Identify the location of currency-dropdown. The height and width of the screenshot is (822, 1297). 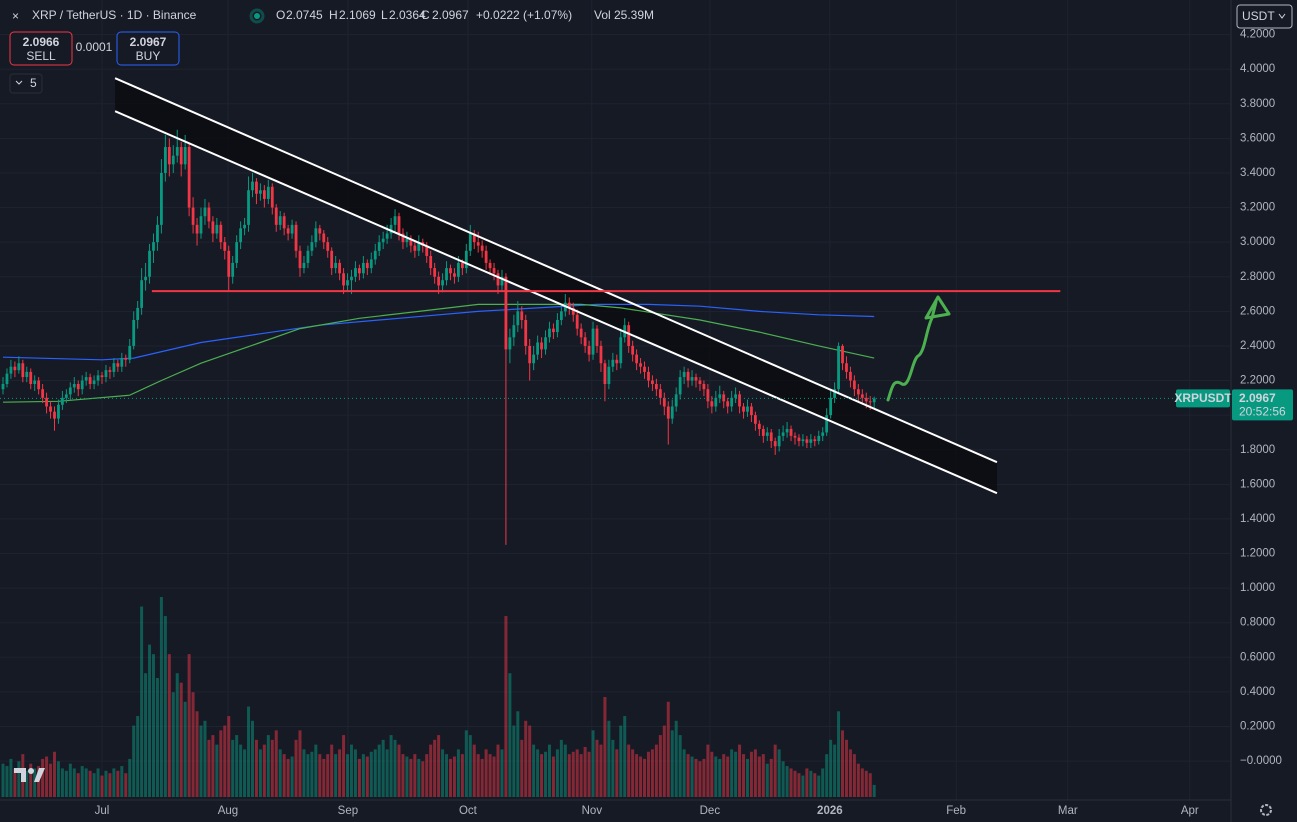
(1264, 16).